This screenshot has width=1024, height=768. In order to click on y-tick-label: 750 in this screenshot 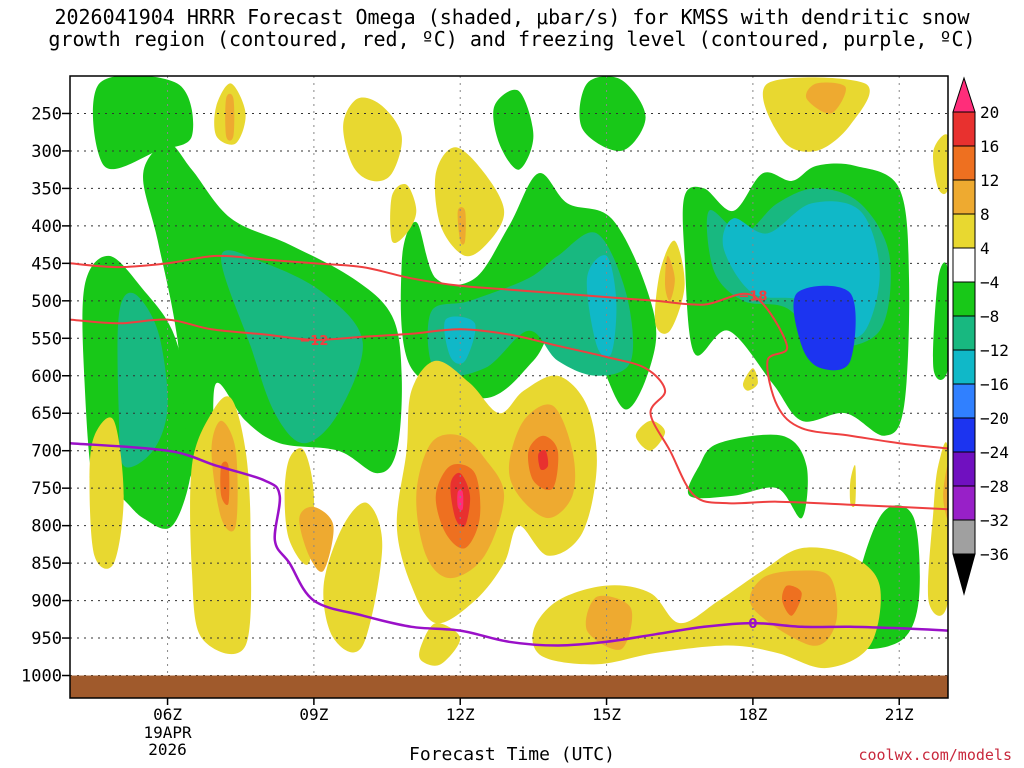, I will do `click(46, 489)`.